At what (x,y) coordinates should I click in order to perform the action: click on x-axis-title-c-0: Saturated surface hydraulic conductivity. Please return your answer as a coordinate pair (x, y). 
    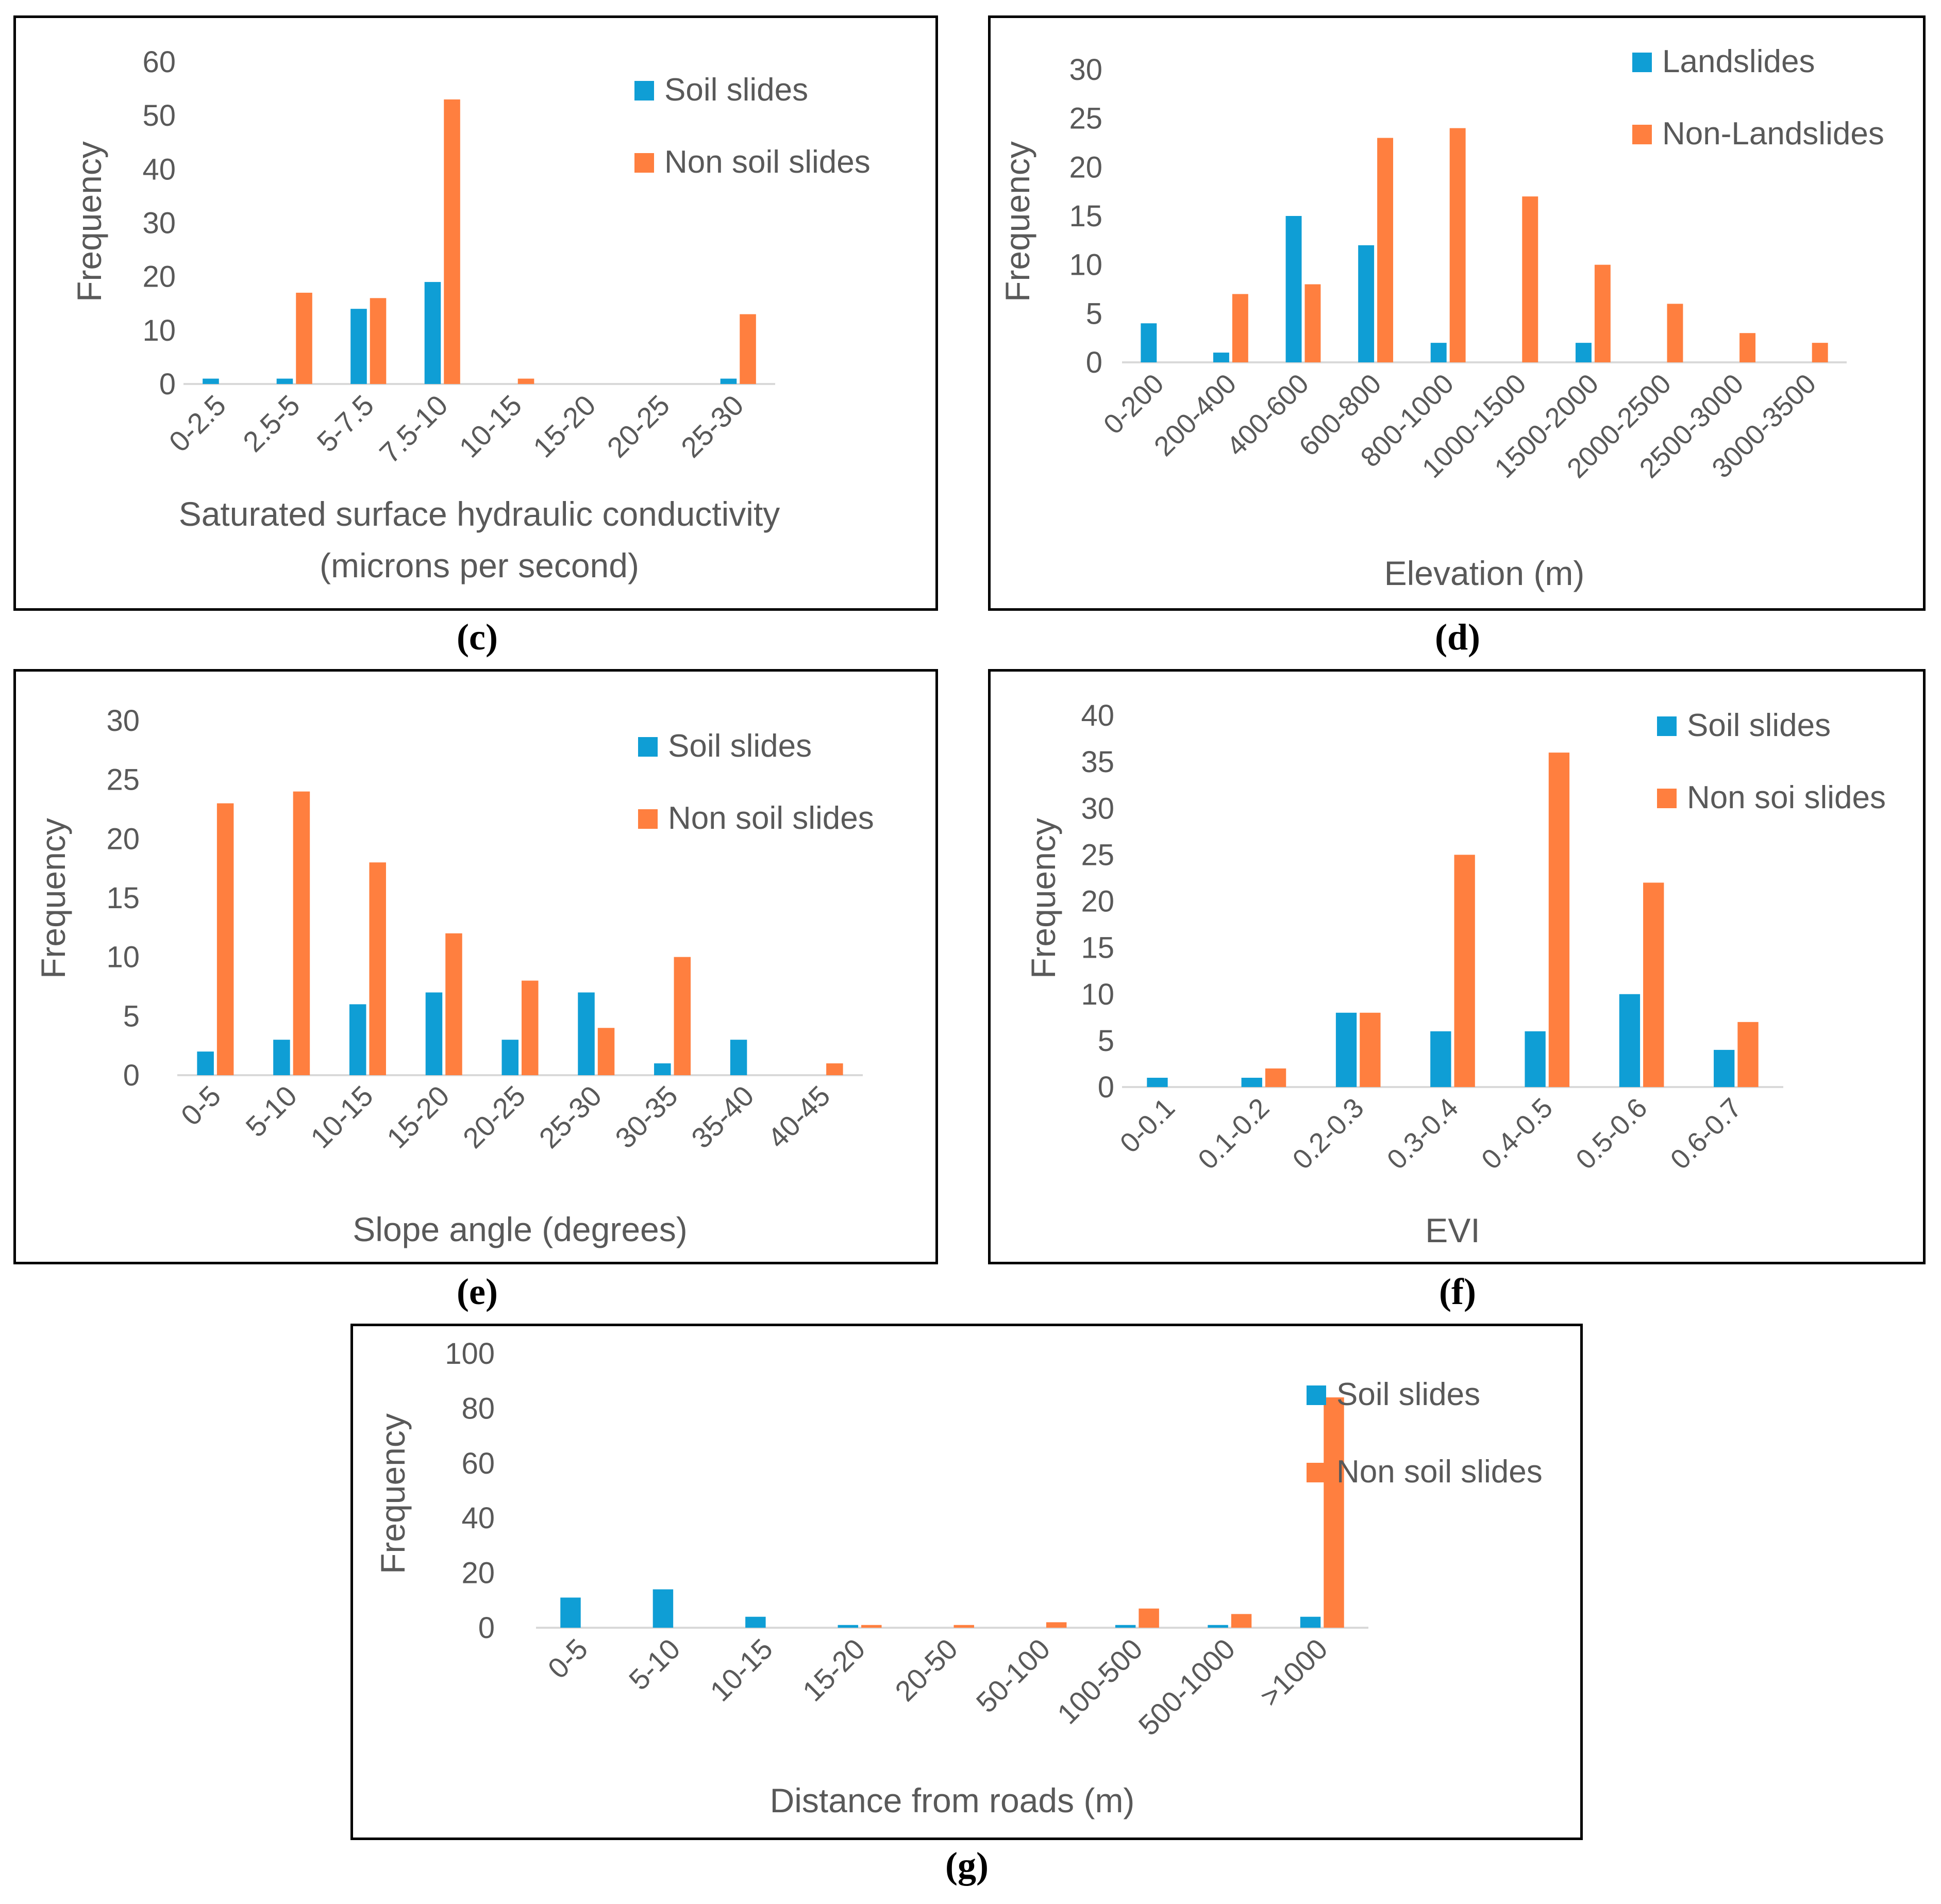
    Looking at the image, I should click on (479, 514).